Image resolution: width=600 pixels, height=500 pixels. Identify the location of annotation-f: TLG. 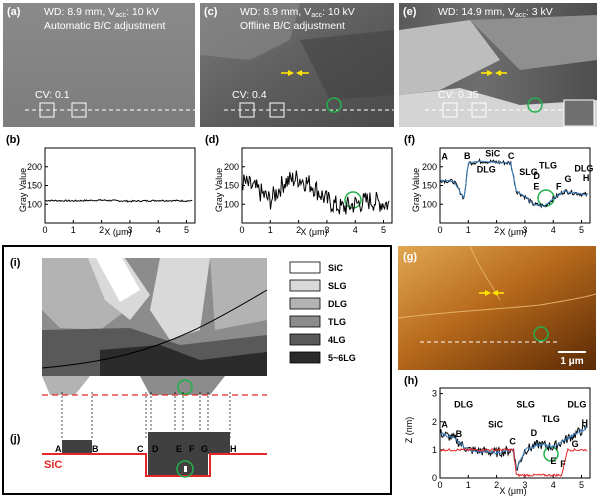
(548, 166).